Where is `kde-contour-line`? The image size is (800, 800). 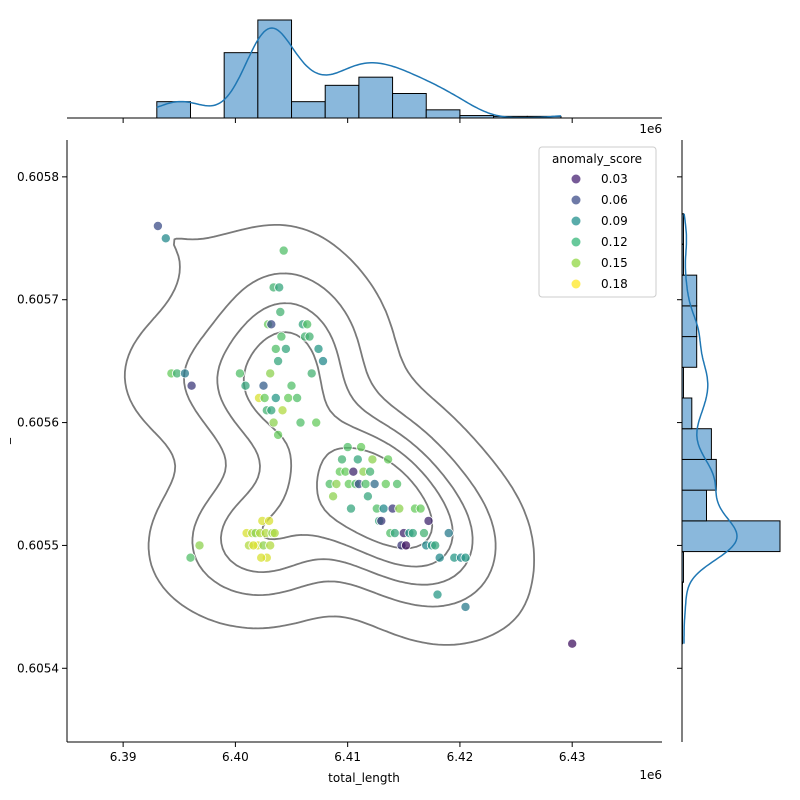 kde-contour-line is located at coordinates (345, 444).